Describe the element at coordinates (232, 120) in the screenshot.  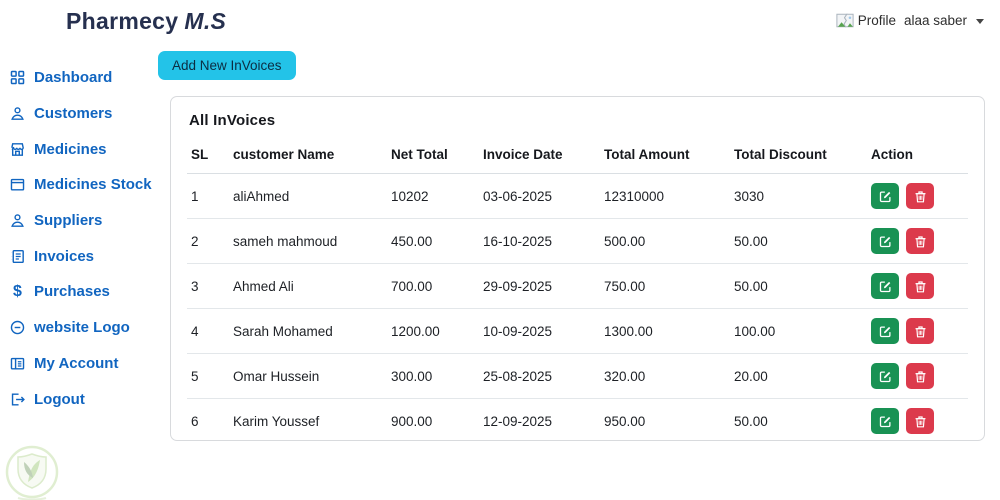
I see `card-title: All InVoices` at that location.